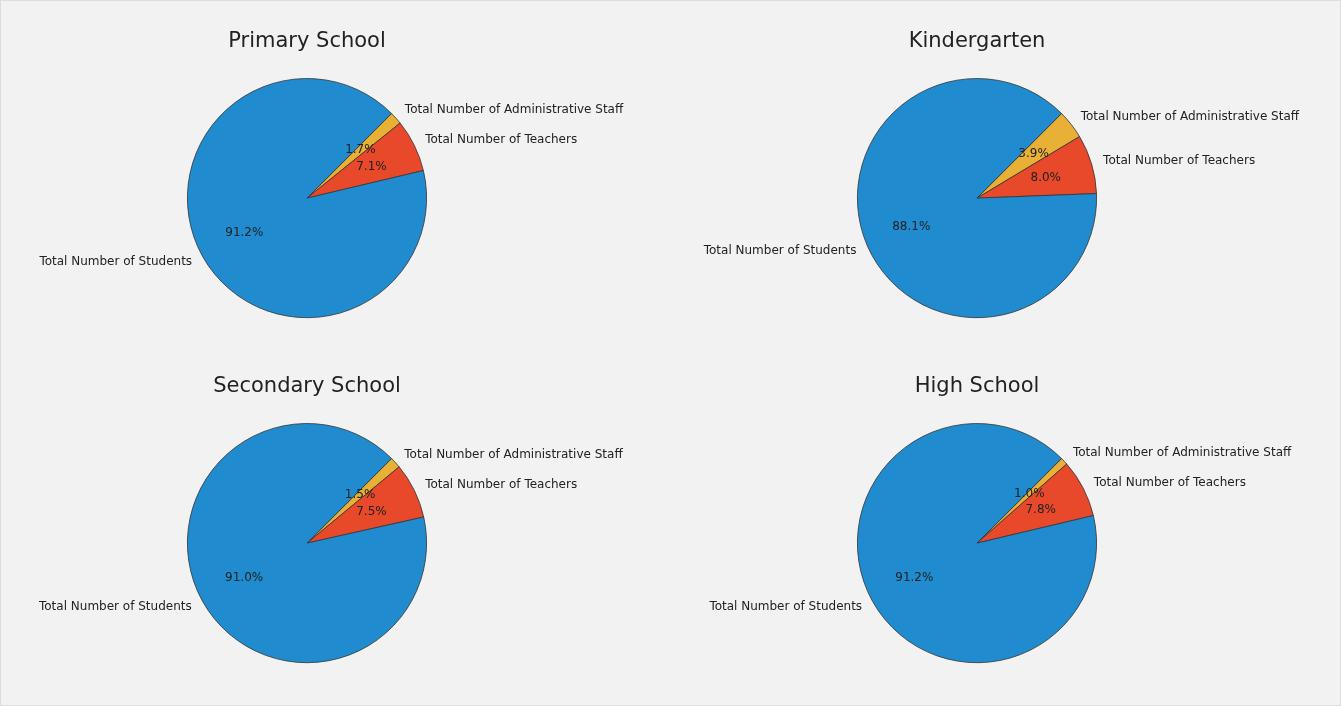 This screenshot has height=706, width=1341. Describe the element at coordinates (307, 40) in the screenshot. I see `chart-title: Primary School` at that location.